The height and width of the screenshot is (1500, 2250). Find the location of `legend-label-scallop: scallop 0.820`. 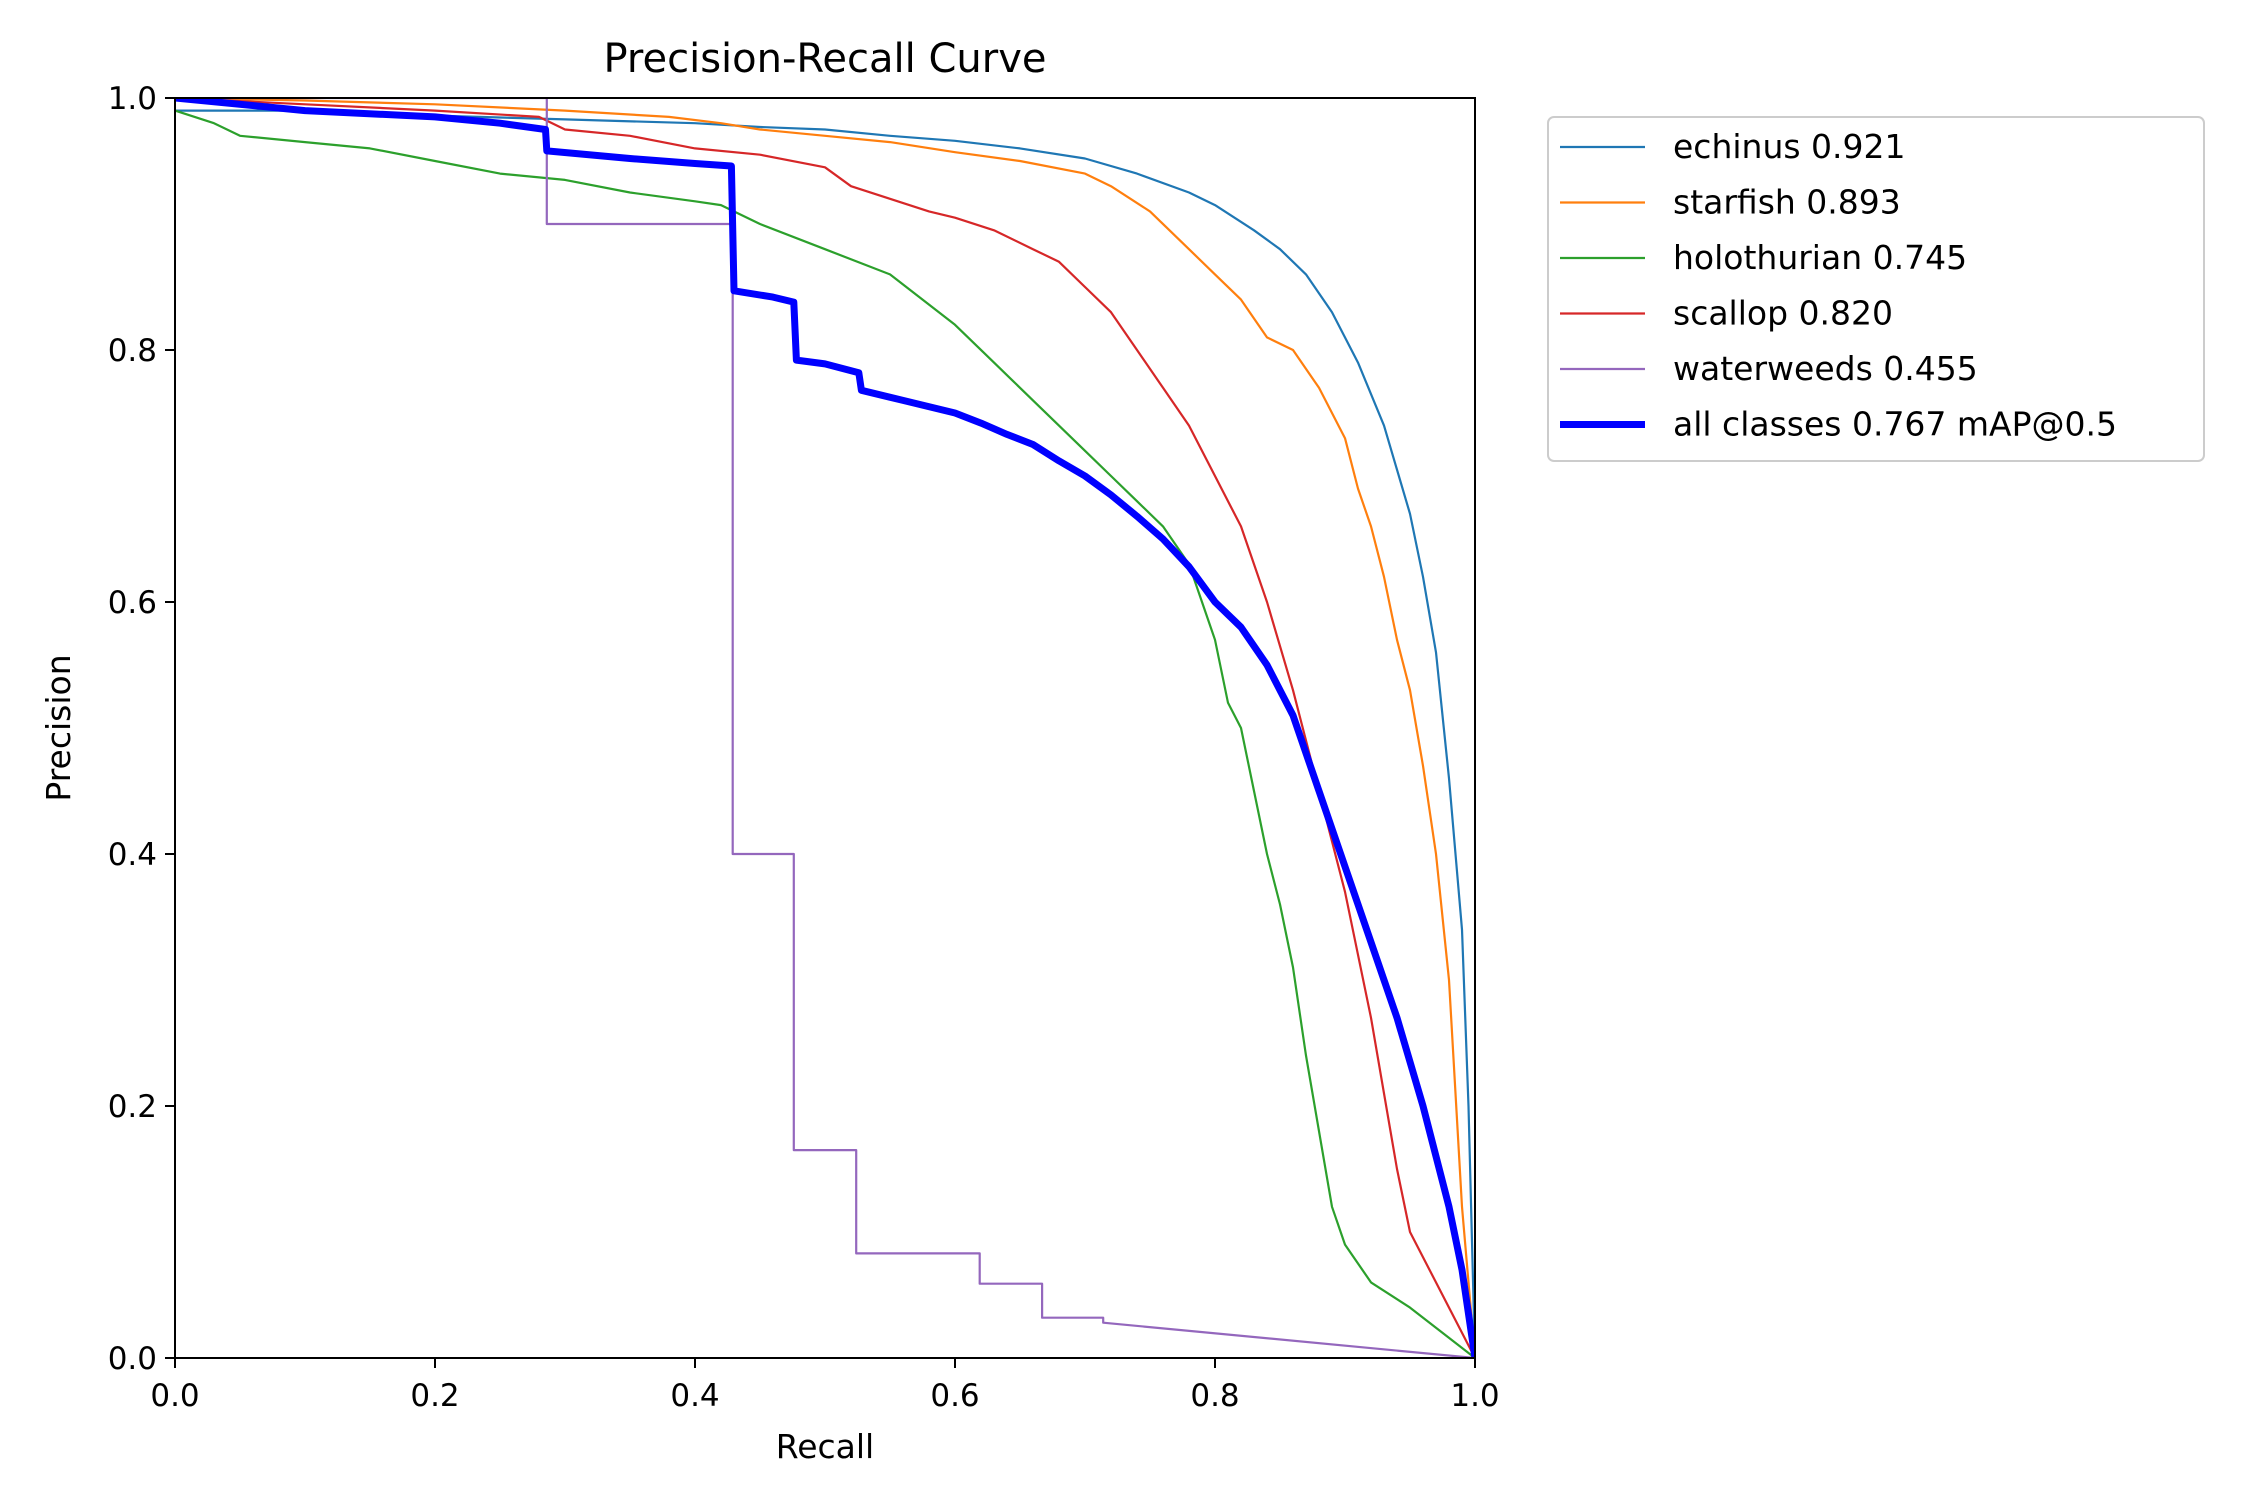

legend-label-scallop: scallop 0.820 is located at coordinates (1783, 313).